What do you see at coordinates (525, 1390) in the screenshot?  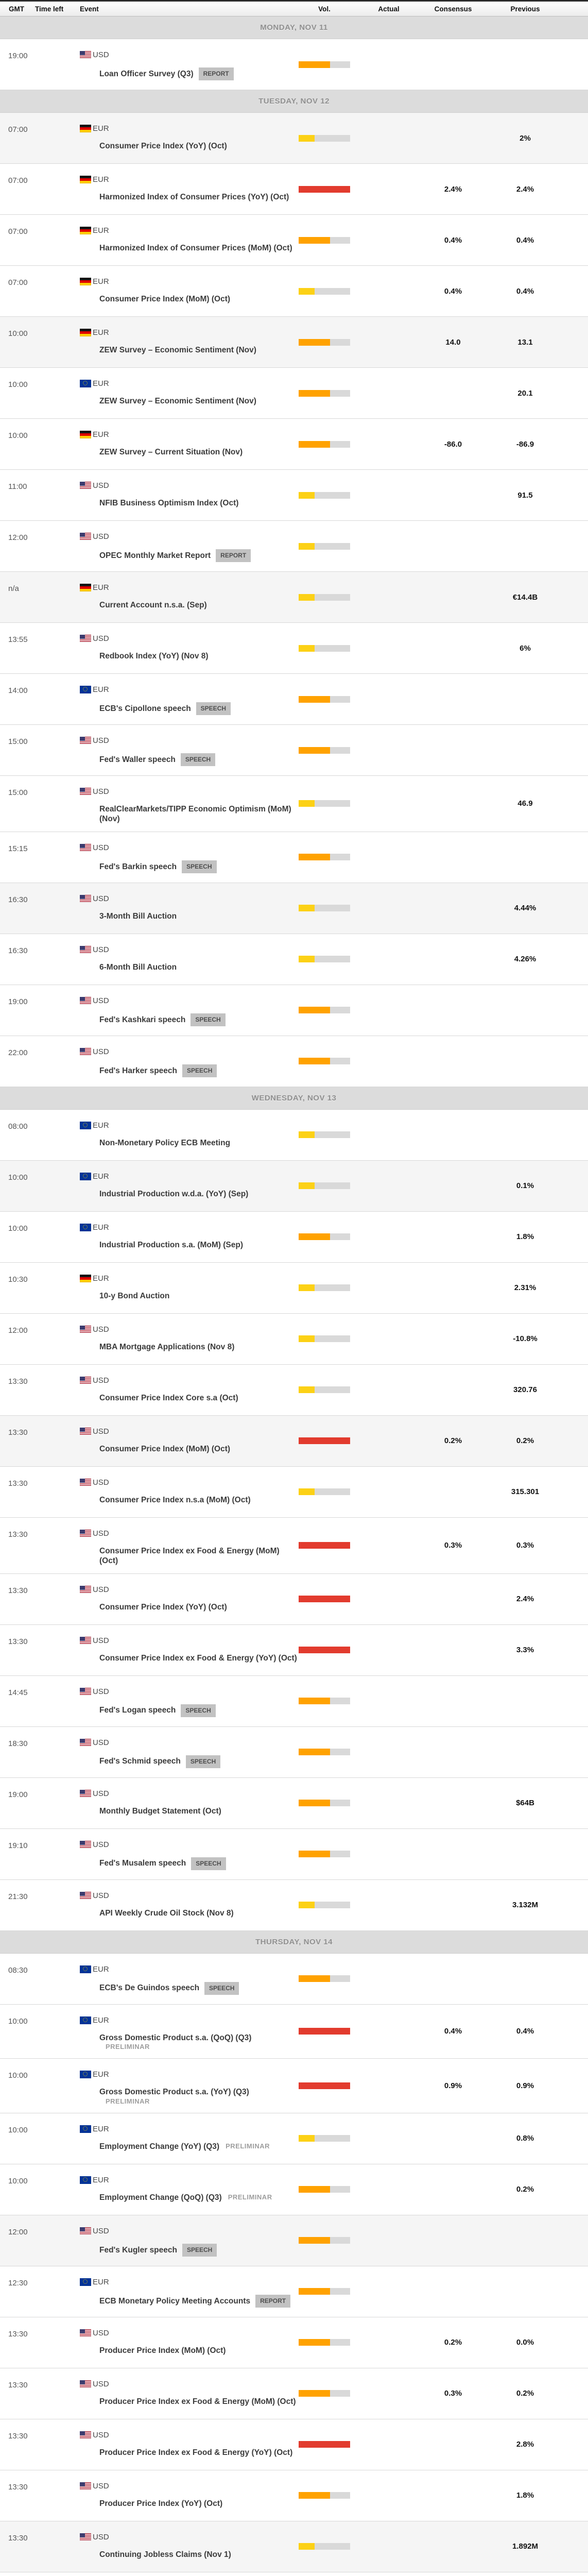 I see `event-previous: 320.76` at bounding box center [525, 1390].